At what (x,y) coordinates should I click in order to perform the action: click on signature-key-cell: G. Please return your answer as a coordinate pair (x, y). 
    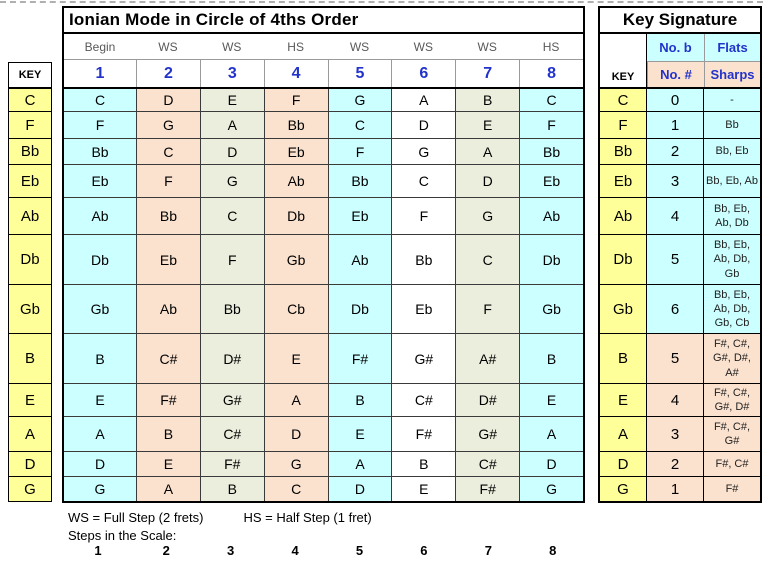
    Looking at the image, I should click on (623, 489).